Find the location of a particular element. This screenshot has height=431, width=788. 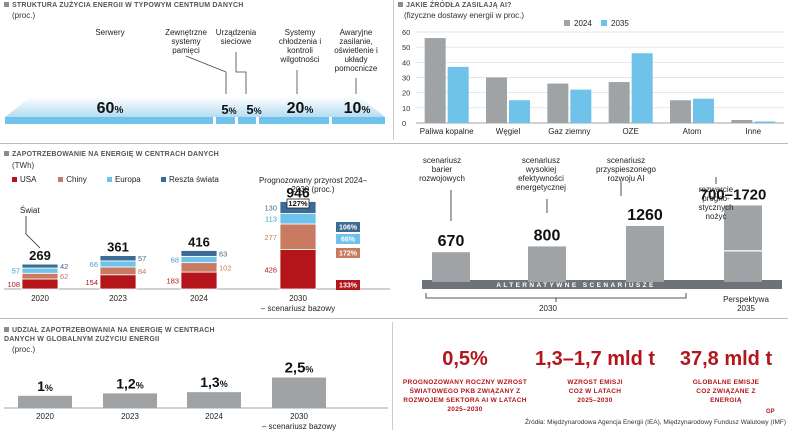

stat-0-value: 0,5% is located at coordinates (465, 359).